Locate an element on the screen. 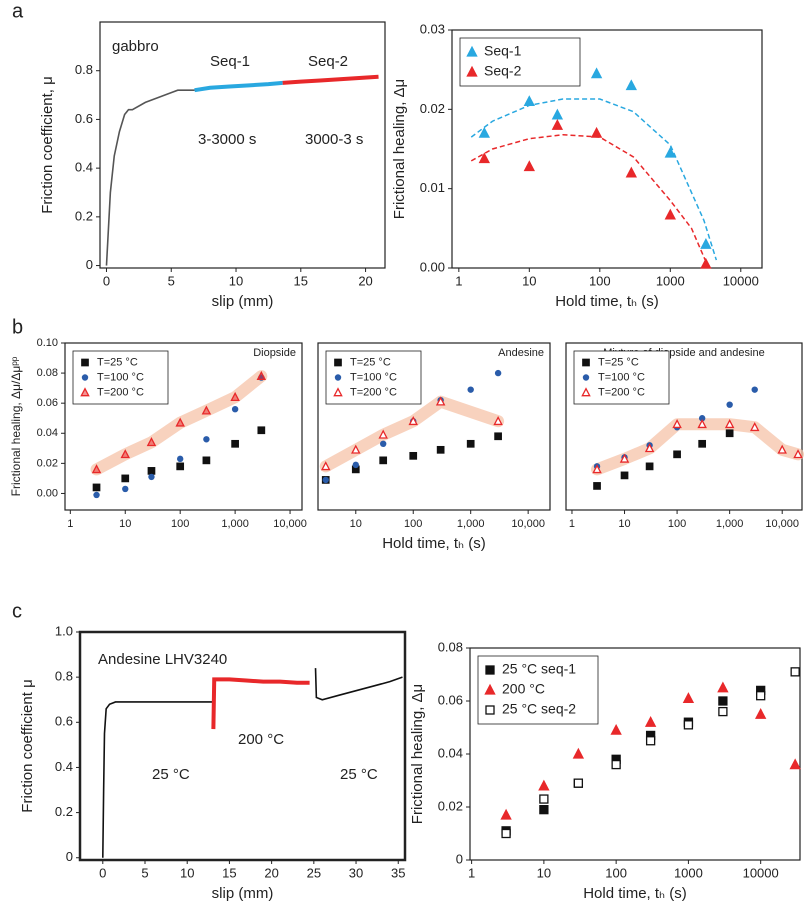  y-axis-label: Frictional healing, Δμ/Δμᵖᵖ is located at coordinates (16, 426).